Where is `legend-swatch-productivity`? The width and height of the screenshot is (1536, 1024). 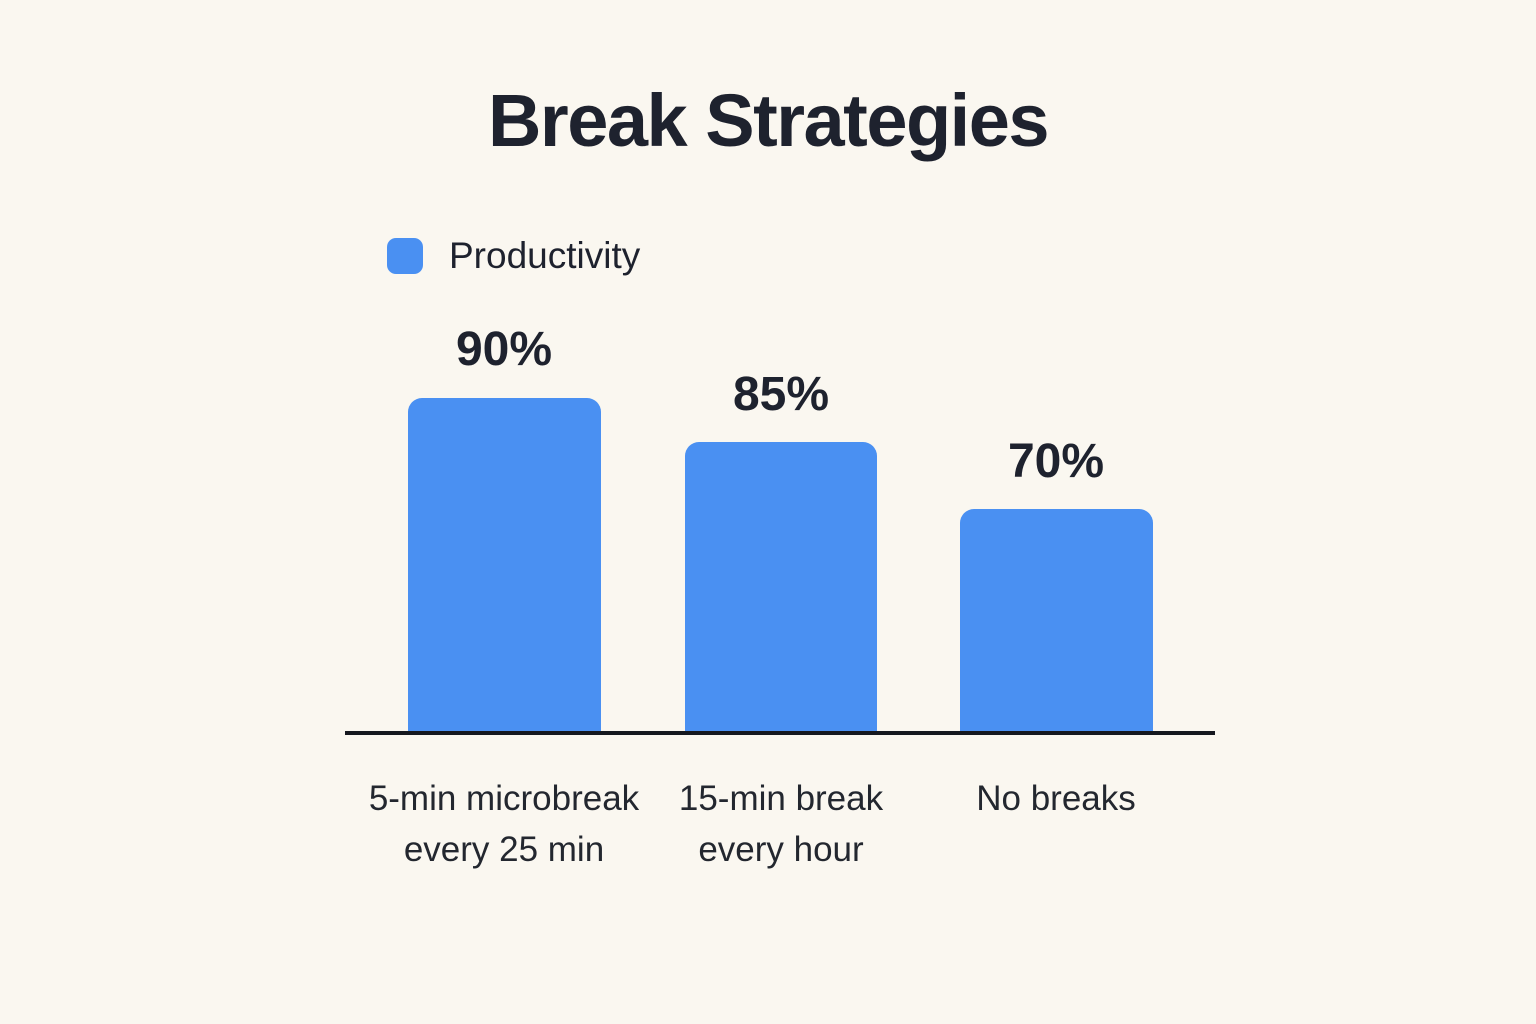 legend-swatch-productivity is located at coordinates (405, 256).